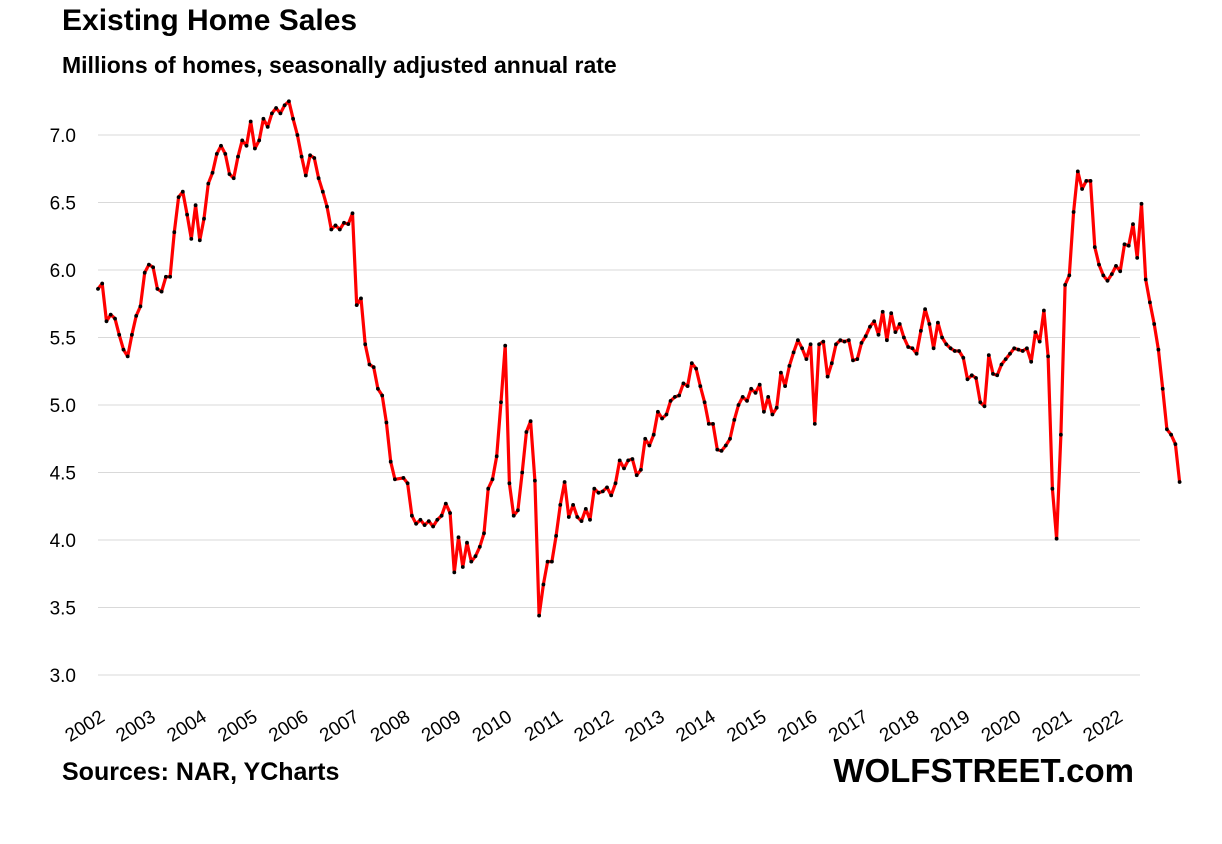 This screenshot has width=1222, height=844. What do you see at coordinates (63, 204) in the screenshot?
I see `y-tick-label: 6.5` at bounding box center [63, 204].